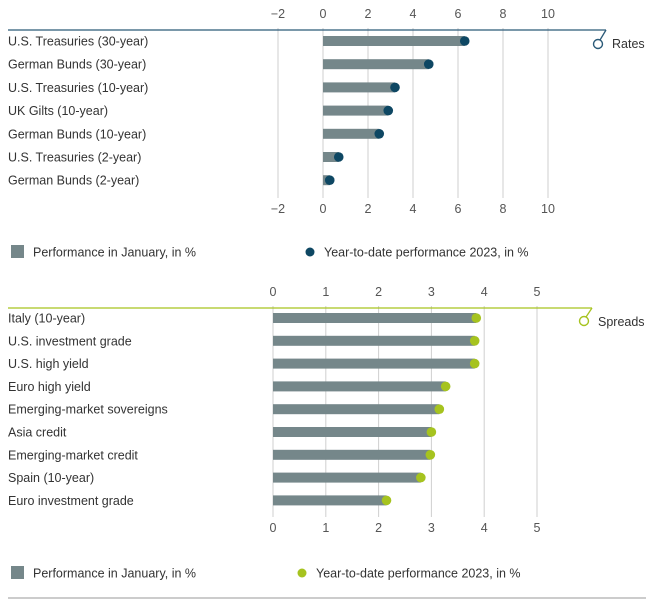 This screenshot has width=656, height=607. Describe the element at coordinates (537, 292) in the screenshot. I see `x-tick-label-top: 5` at that location.